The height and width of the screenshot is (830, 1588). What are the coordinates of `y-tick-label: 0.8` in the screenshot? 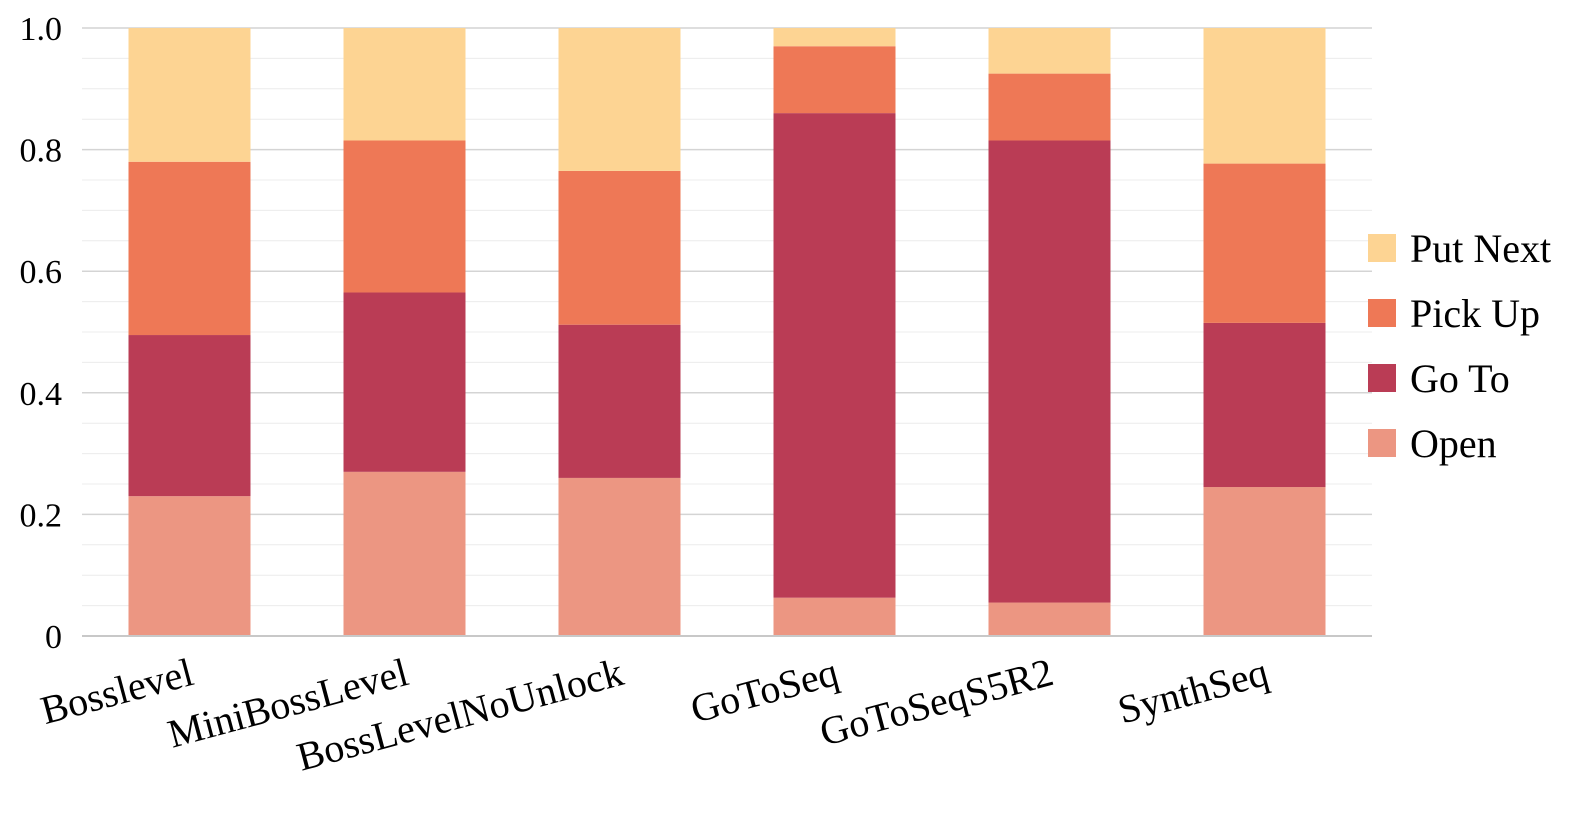 It's located at (41, 151).